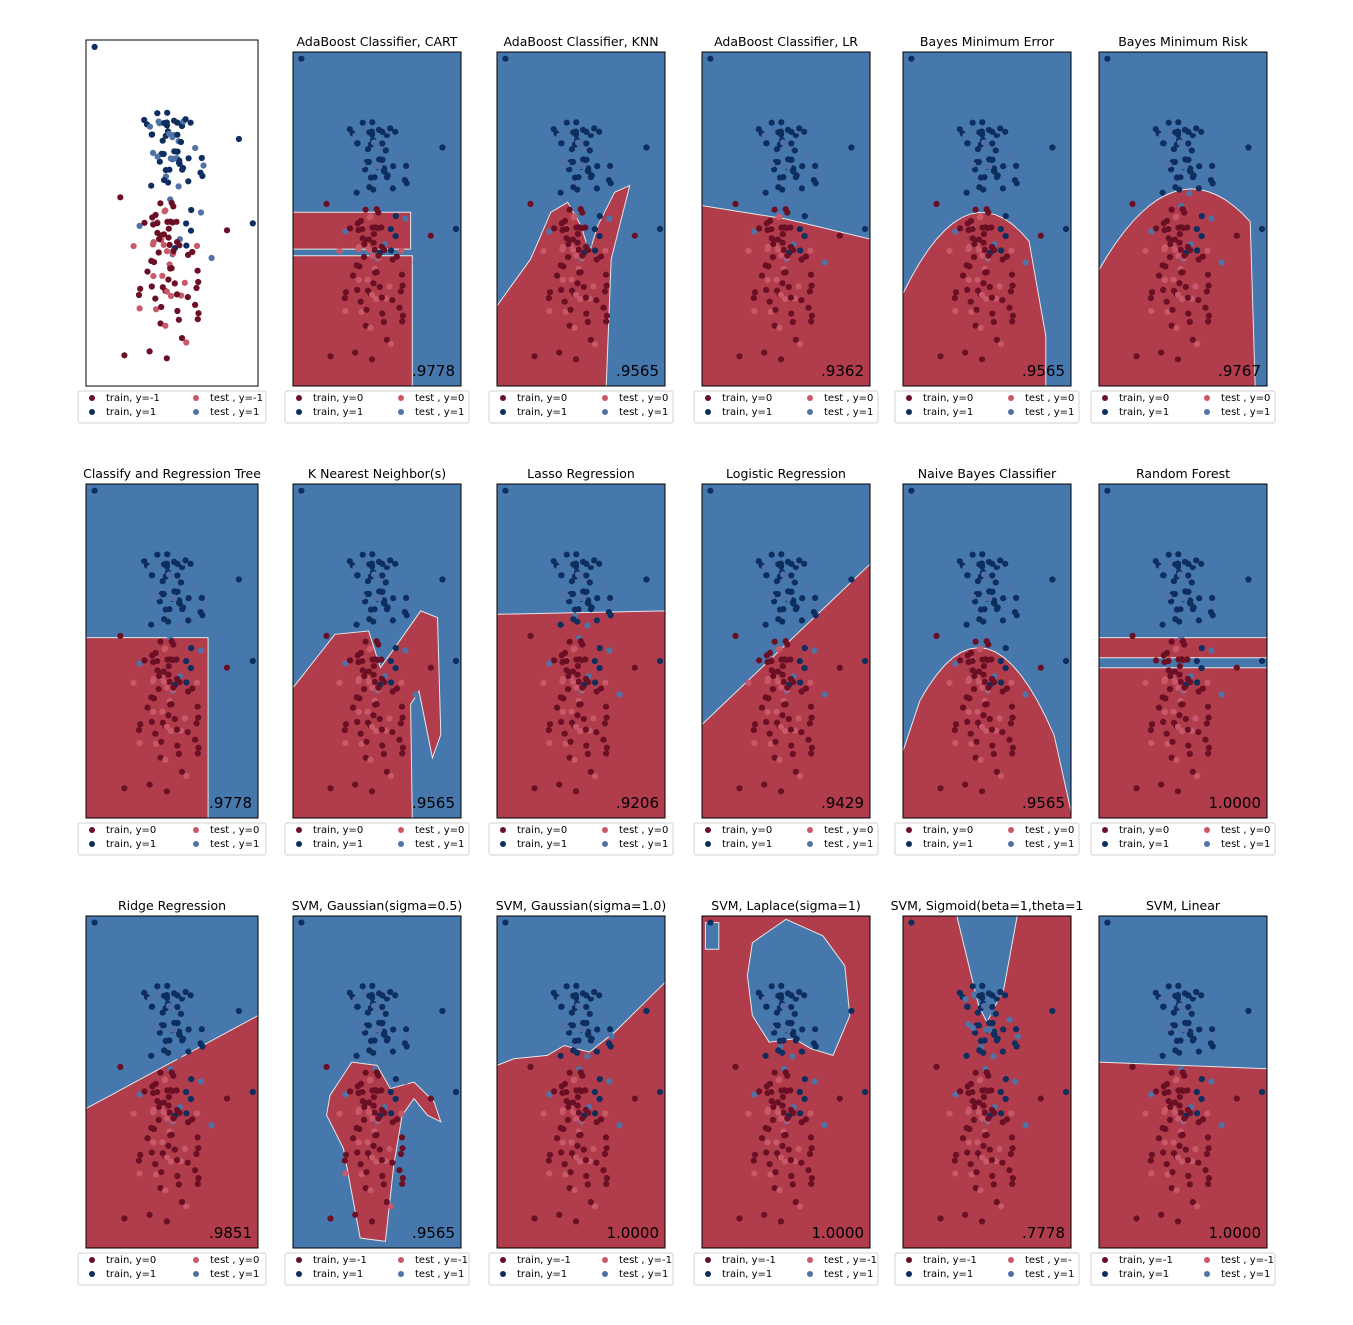 The width and height of the screenshot is (1353, 1325). Describe the element at coordinates (643, 398) in the screenshot. I see `legend-label: test , y=0` at that location.